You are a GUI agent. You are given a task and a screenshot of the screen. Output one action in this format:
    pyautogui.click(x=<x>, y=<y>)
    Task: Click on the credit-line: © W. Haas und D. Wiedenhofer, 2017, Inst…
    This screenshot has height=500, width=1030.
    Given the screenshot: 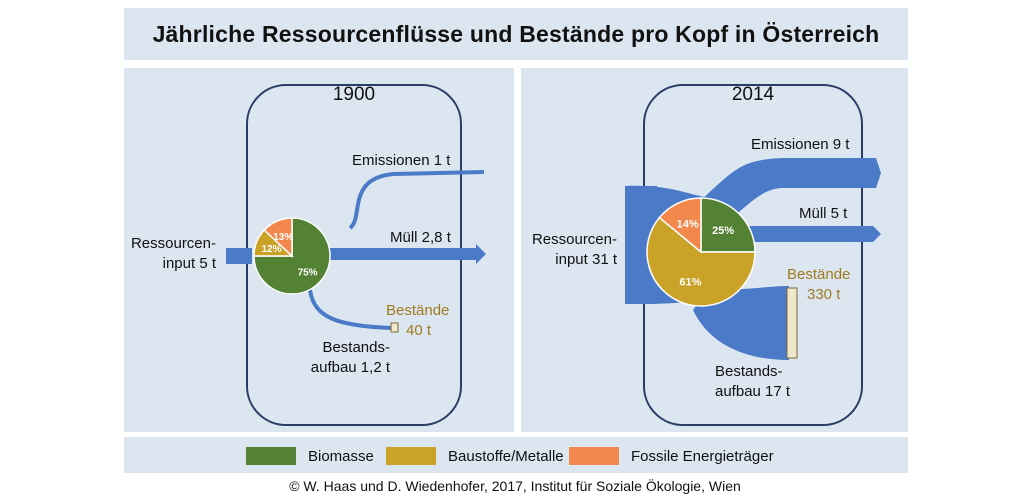 What is the action you would take?
    pyautogui.click(x=515, y=486)
    